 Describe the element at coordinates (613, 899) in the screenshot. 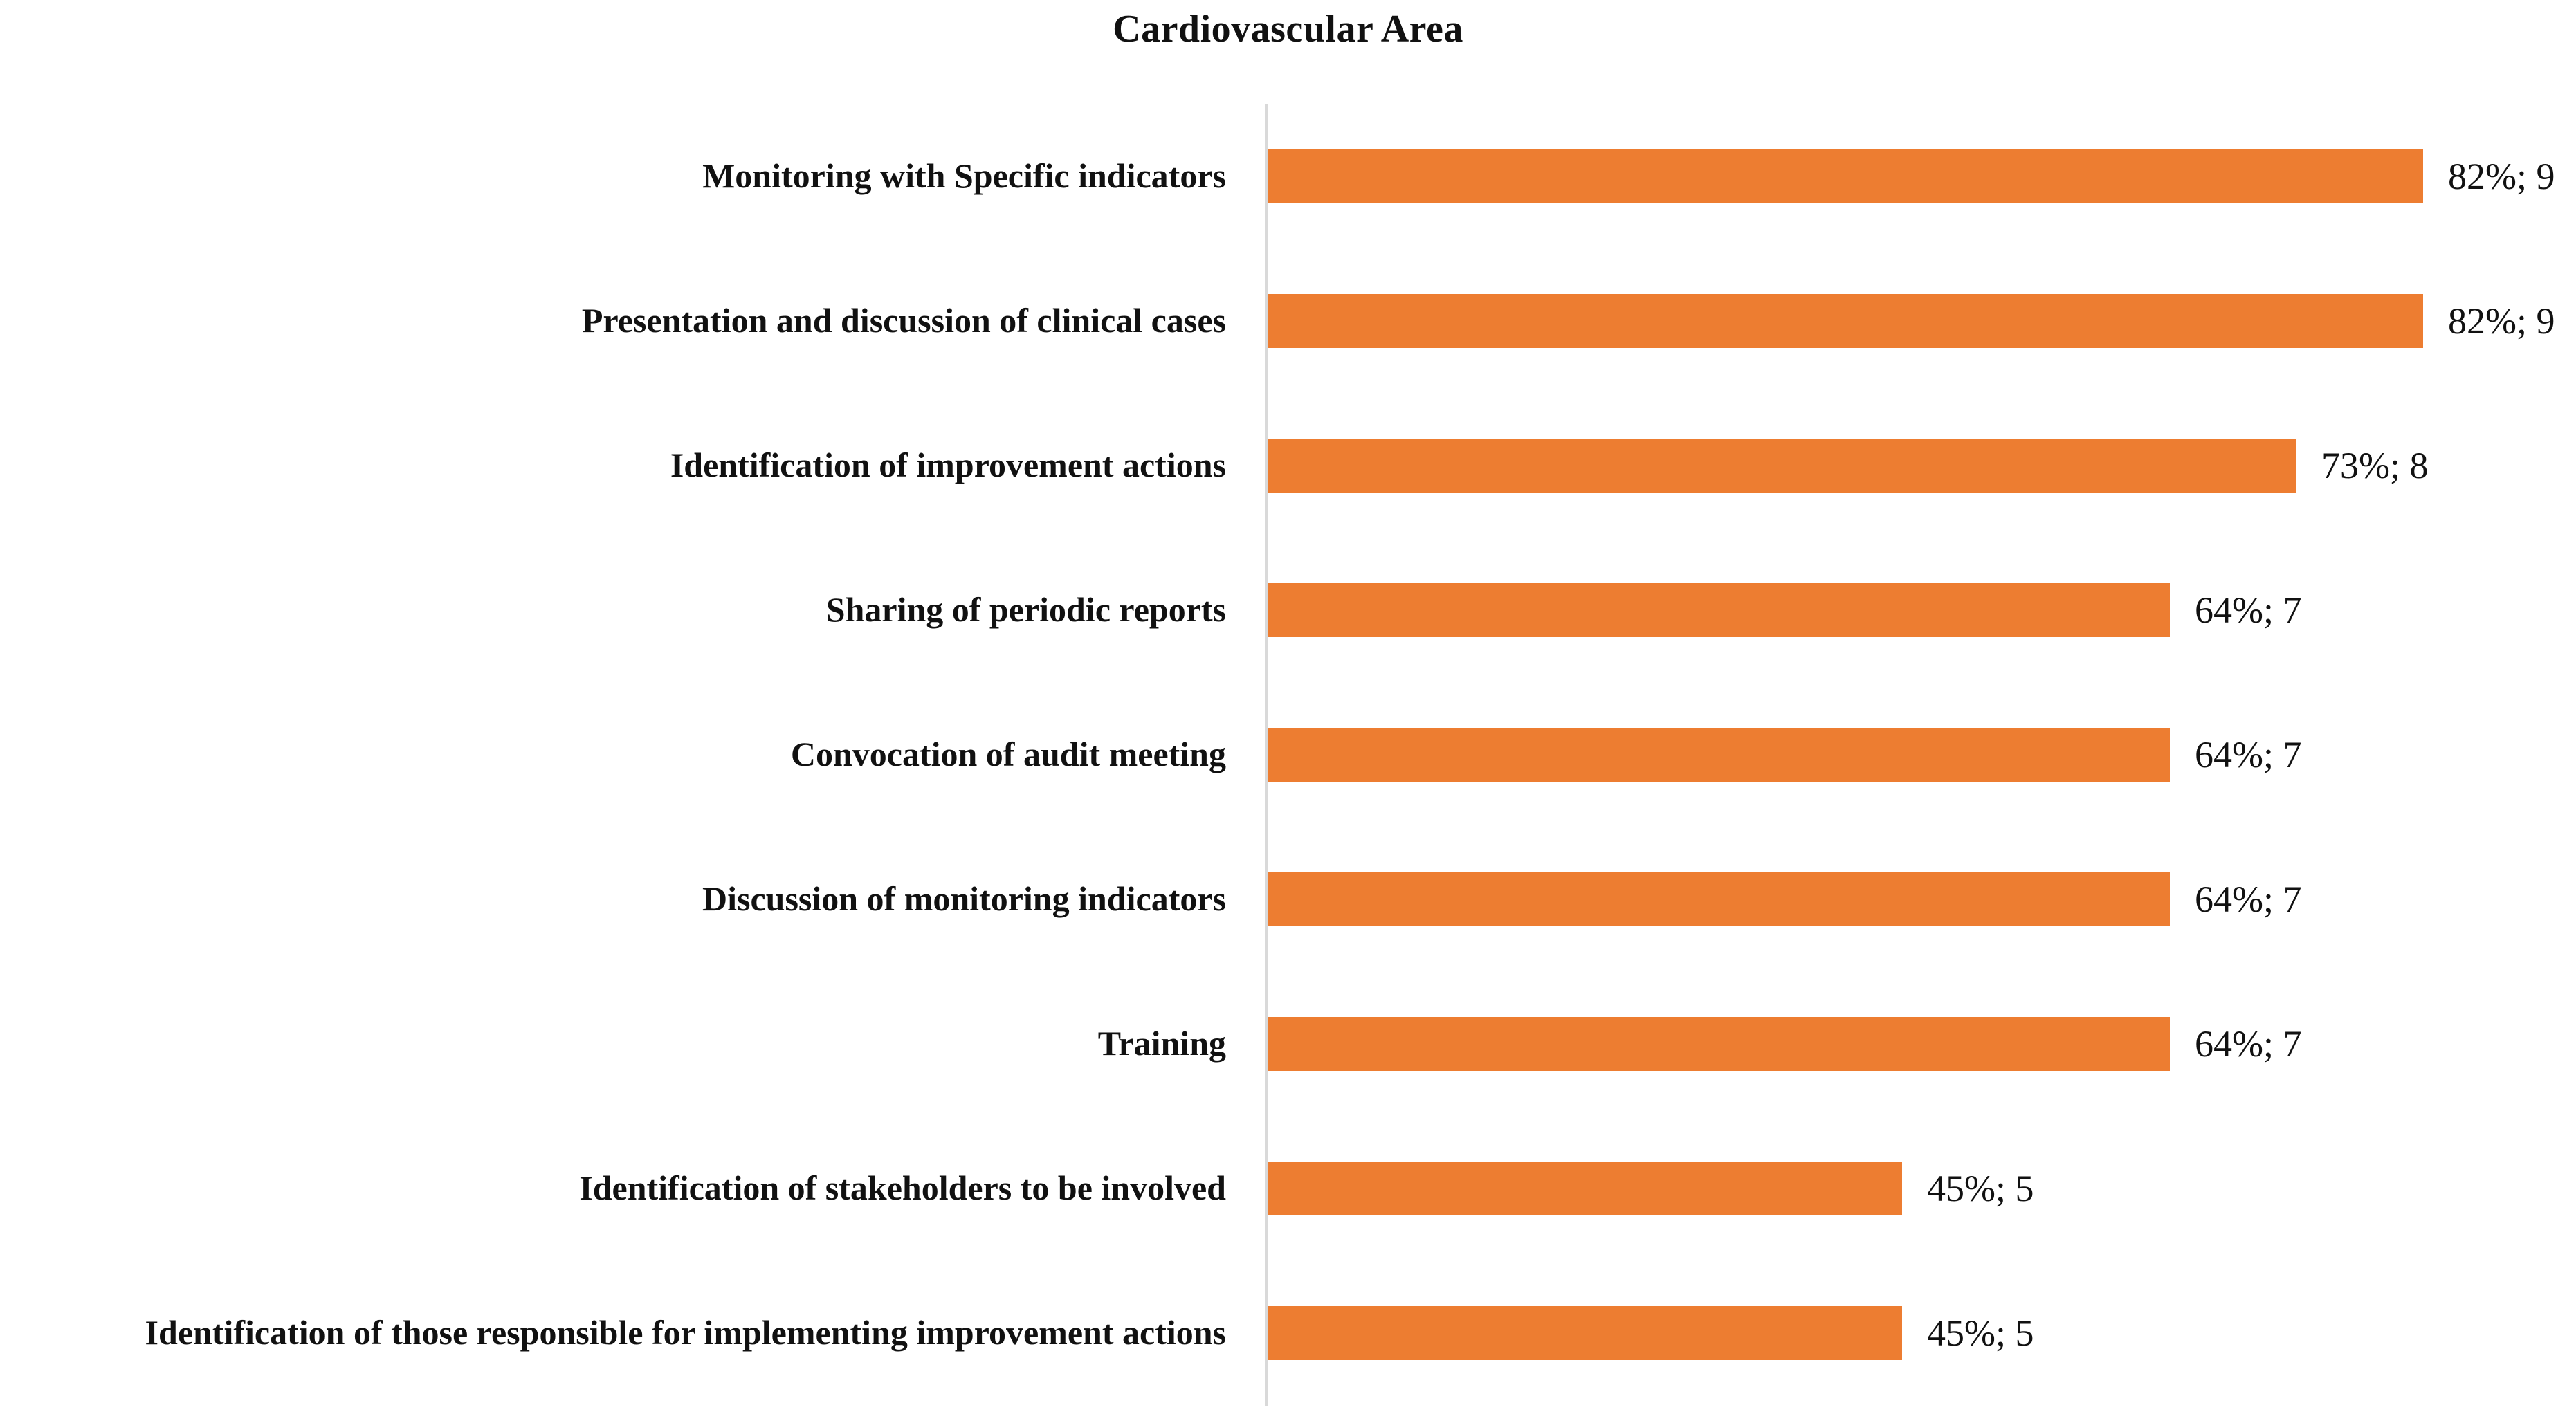

I see `category-label-cell: Discussion of monitoring indicators` at that location.